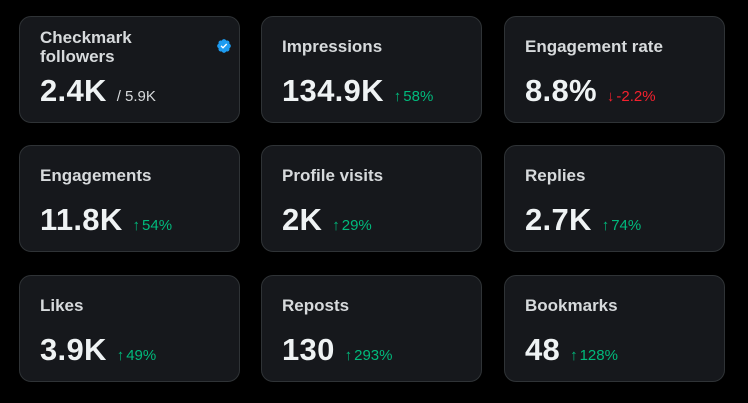 The width and height of the screenshot is (748, 403). I want to click on metric-value: 2K, so click(302, 219).